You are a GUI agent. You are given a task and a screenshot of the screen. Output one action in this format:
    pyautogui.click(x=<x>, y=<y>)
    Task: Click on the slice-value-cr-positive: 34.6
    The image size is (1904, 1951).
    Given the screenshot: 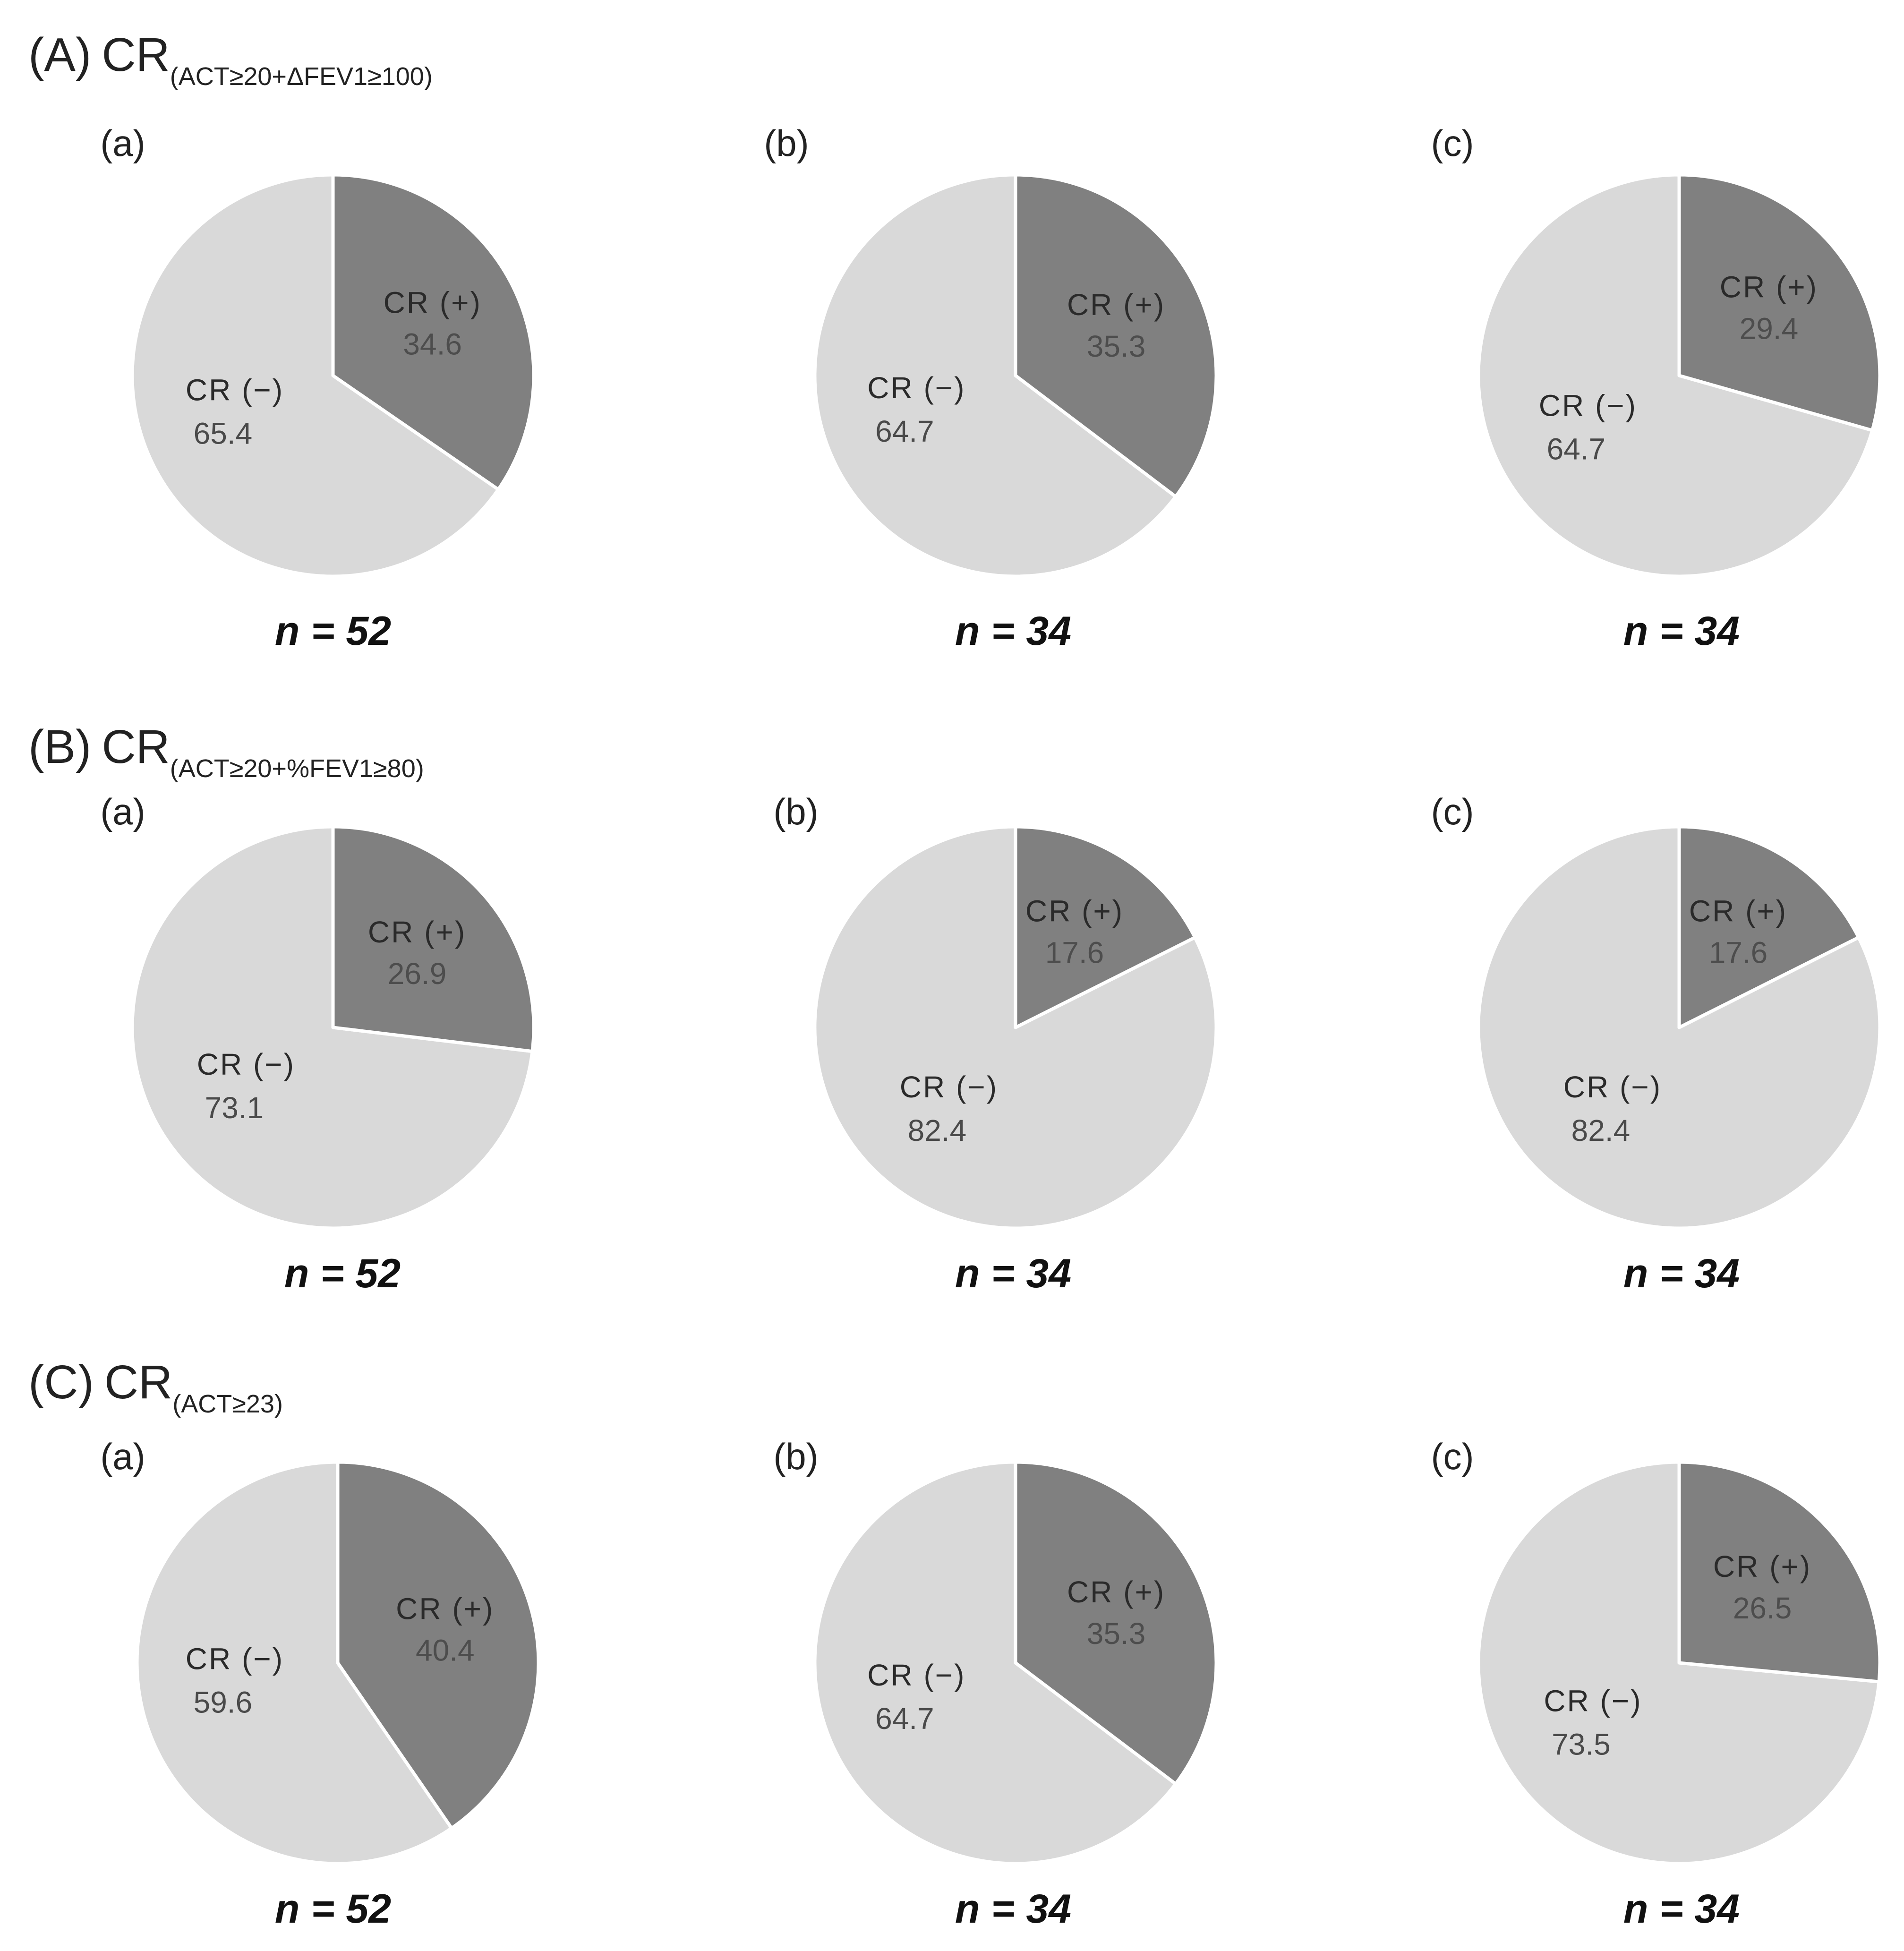 What is the action you would take?
    pyautogui.click(x=432, y=344)
    